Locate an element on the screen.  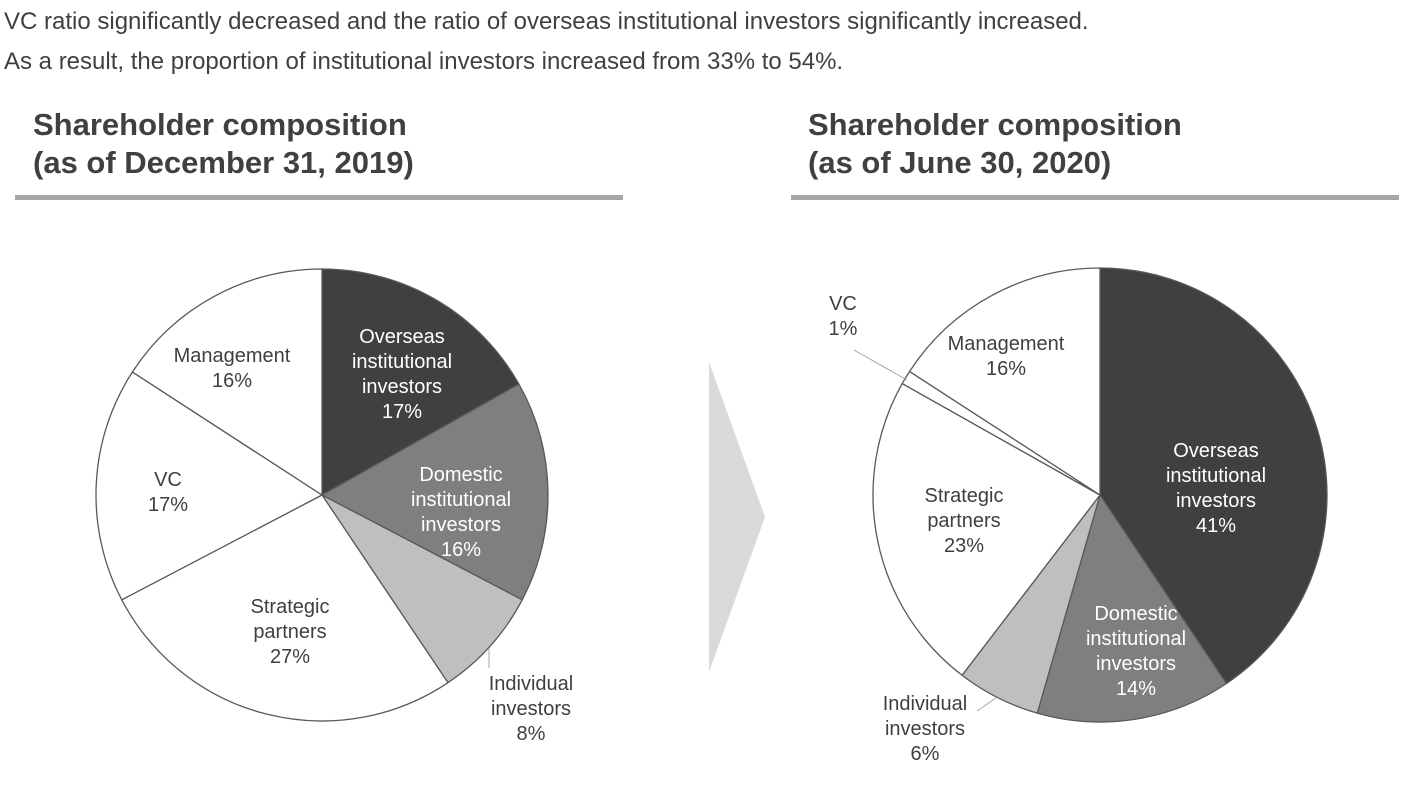
slice-label-line-2019-2-0: Individual is located at coordinates (531, 684).